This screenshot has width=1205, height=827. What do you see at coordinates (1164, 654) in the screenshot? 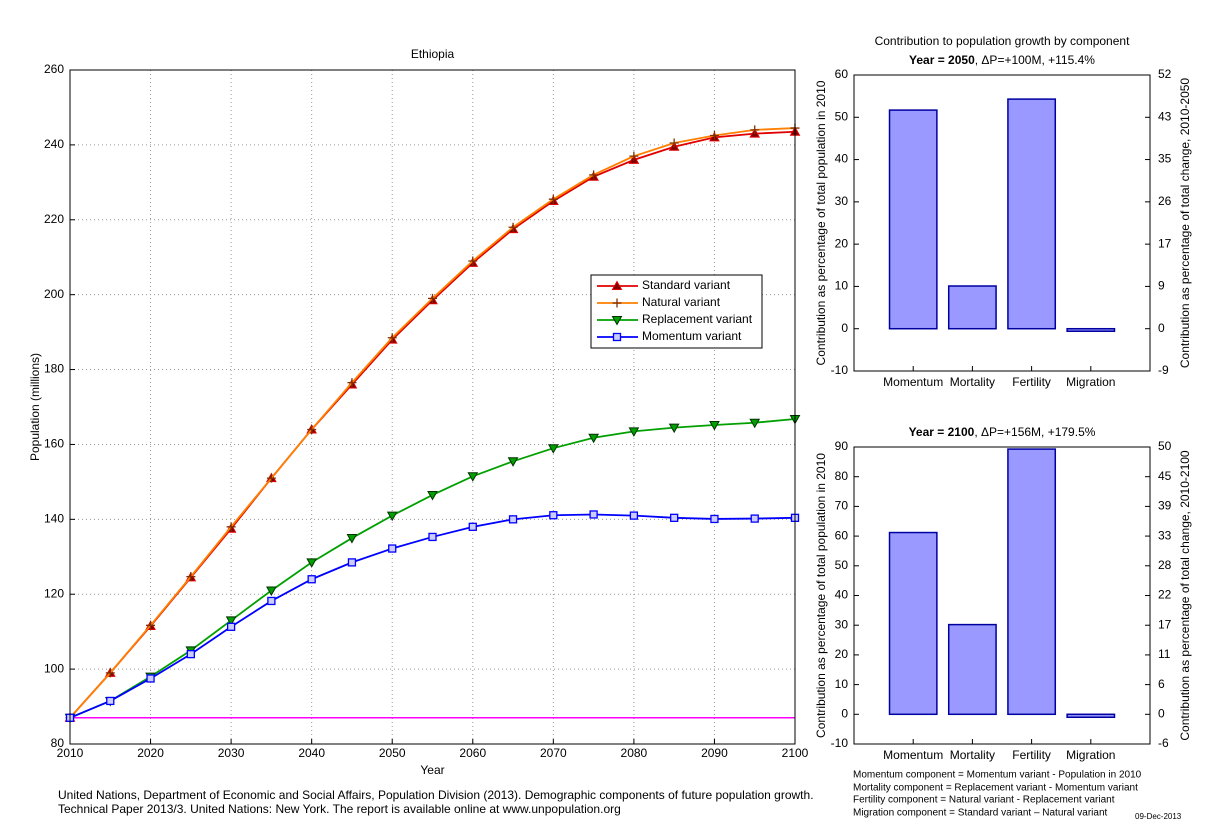
I see `y2-tick-label: 11` at bounding box center [1164, 654].